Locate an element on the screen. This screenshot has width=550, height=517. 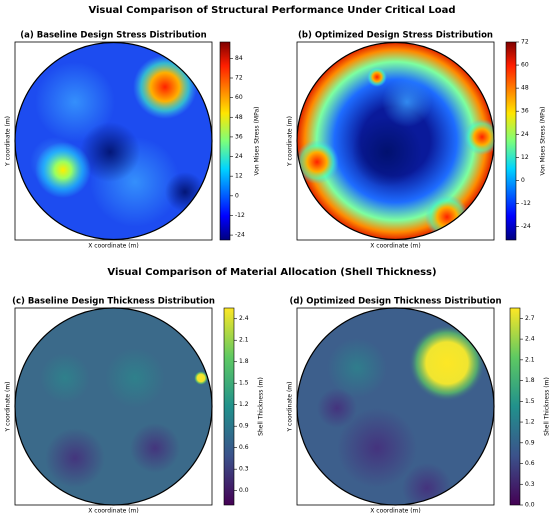
colorbar-tick-label: 2.7 is located at coordinates (530, 318).